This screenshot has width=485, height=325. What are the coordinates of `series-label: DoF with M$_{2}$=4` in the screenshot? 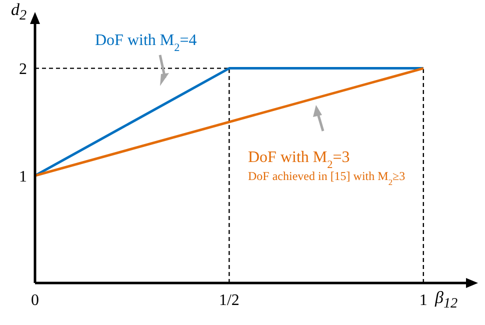 It's located at (146, 43).